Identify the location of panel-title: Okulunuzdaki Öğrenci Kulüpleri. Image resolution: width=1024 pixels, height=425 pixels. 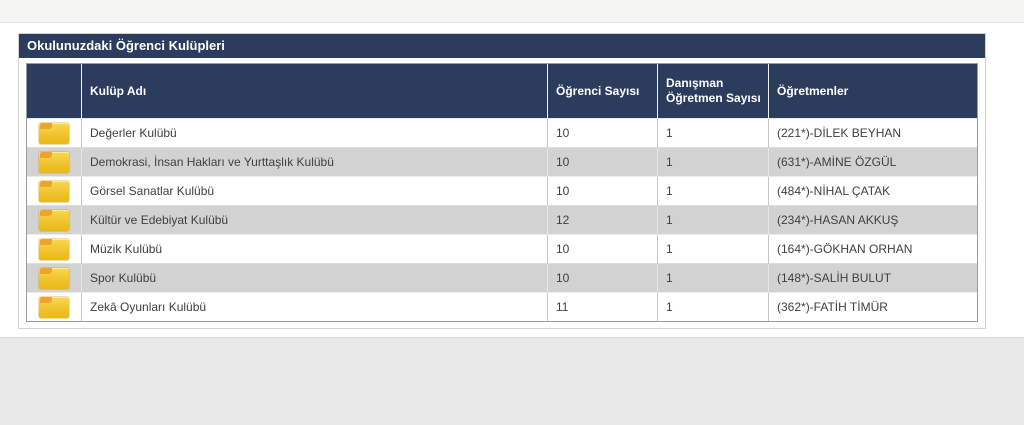
(502, 46).